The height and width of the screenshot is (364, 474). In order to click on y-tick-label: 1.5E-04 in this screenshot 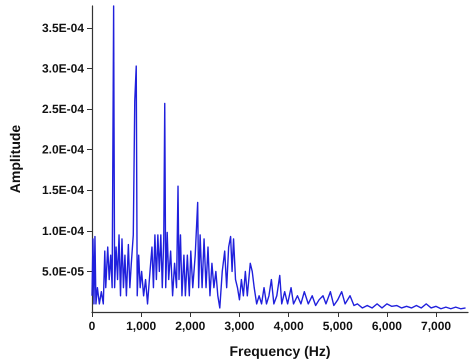, I will do `click(63, 190)`.